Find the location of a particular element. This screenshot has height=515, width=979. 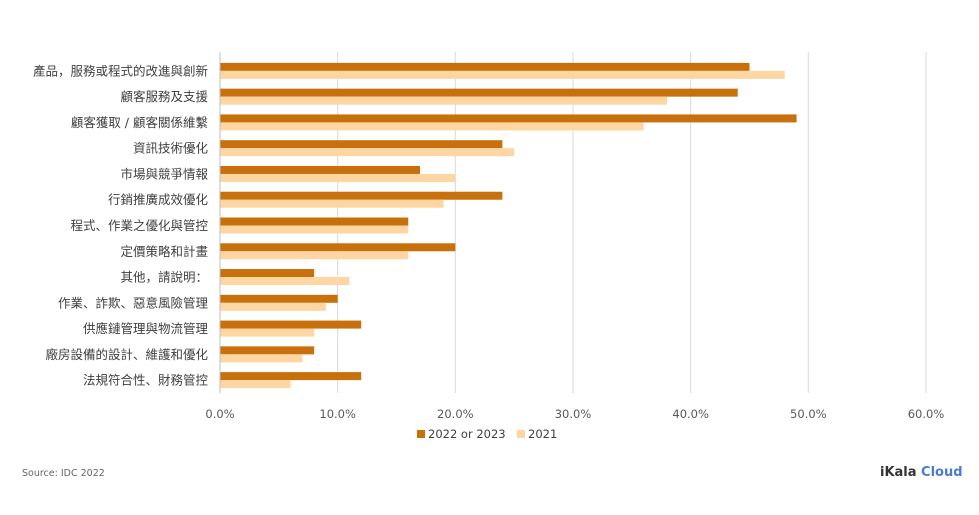

category-label: 顧客獲取 / 顧客關係維繫 is located at coordinates (139, 122).